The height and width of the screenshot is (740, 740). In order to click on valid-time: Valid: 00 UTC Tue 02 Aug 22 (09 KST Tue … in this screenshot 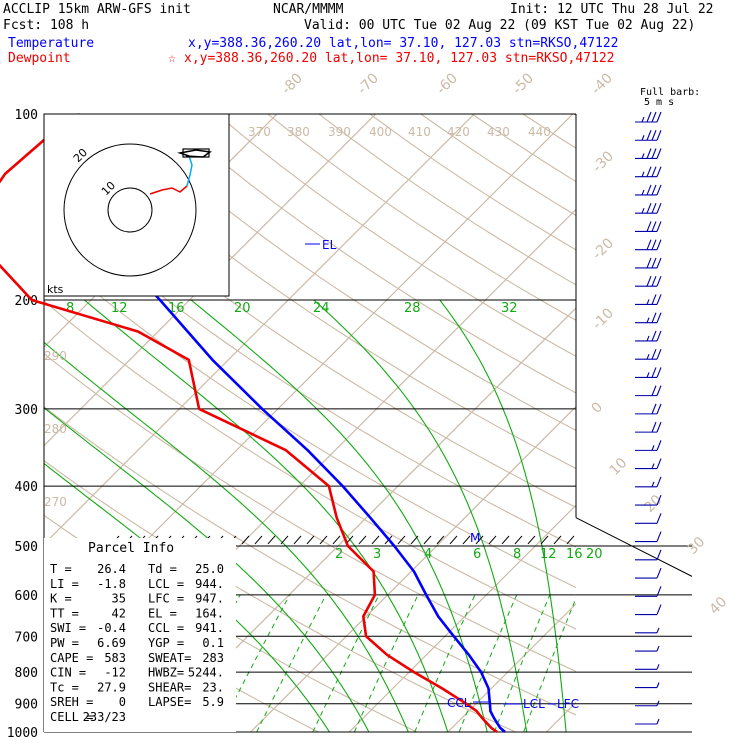, I will do `click(499, 25)`.